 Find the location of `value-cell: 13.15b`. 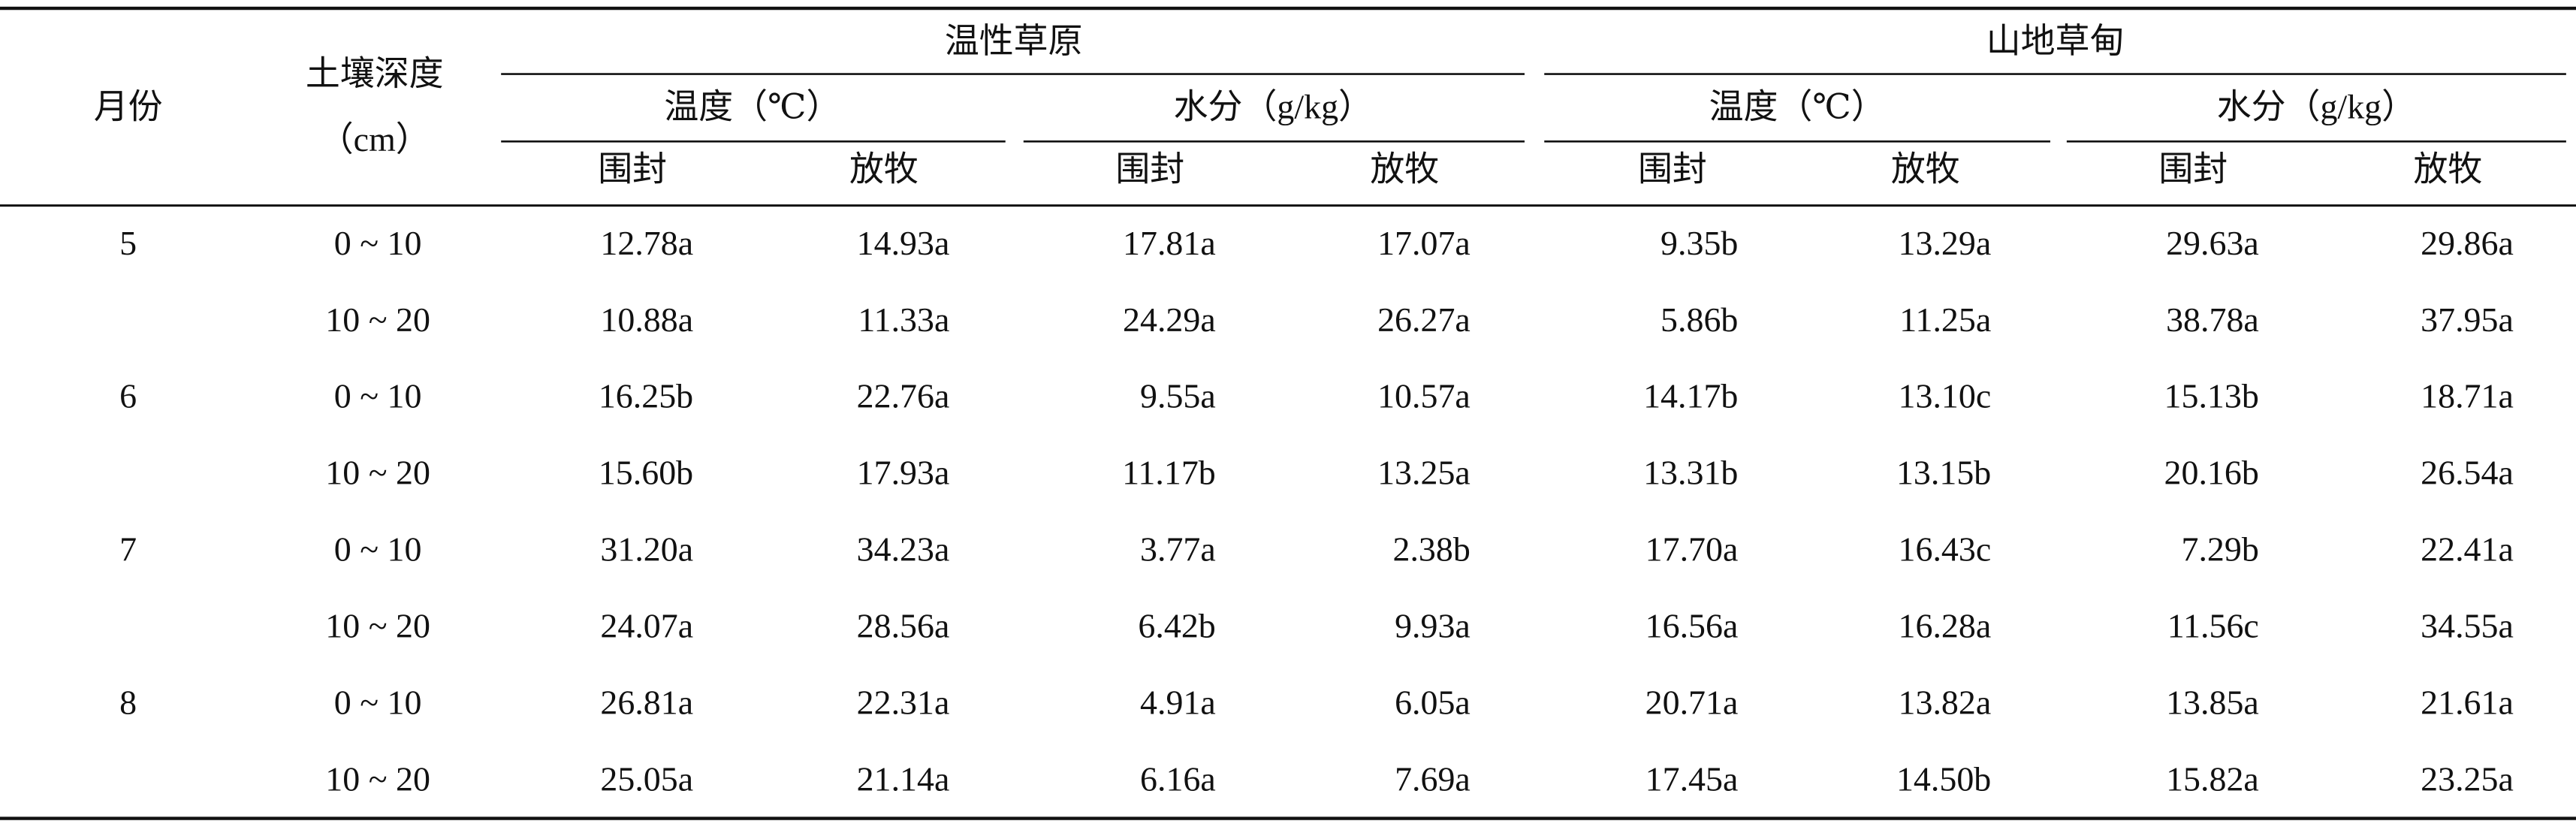

value-cell: 13.15b is located at coordinates (1943, 473).